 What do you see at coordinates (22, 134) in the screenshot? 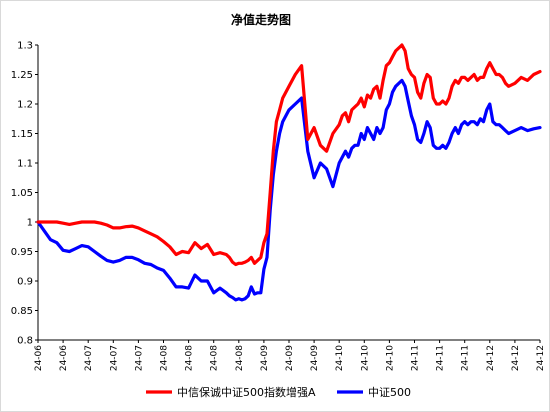
I see `y-tick-label: 1.15` at bounding box center [22, 134].